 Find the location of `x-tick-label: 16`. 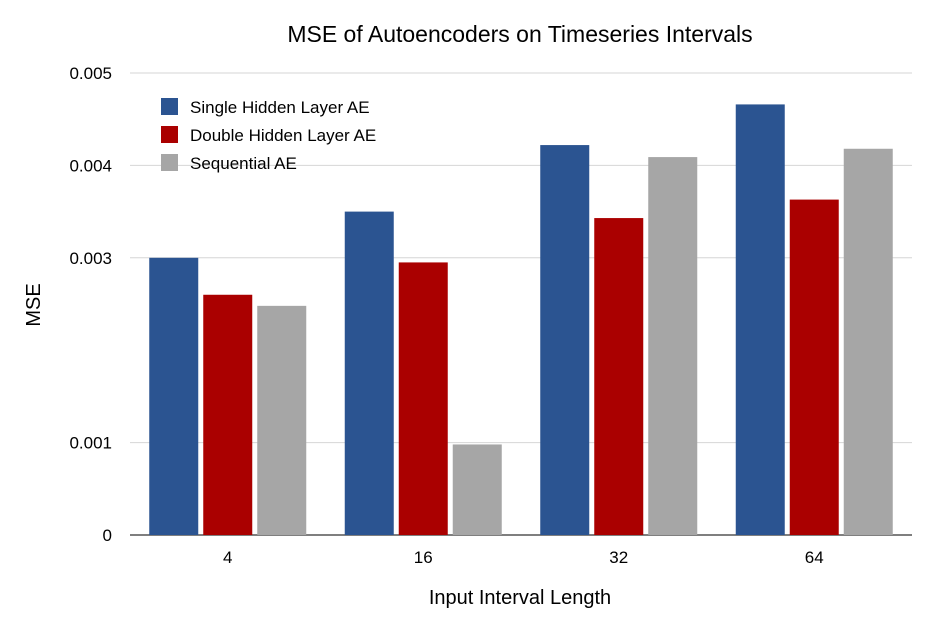

x-tick-label: 16 is located at coordinates (423, 557).